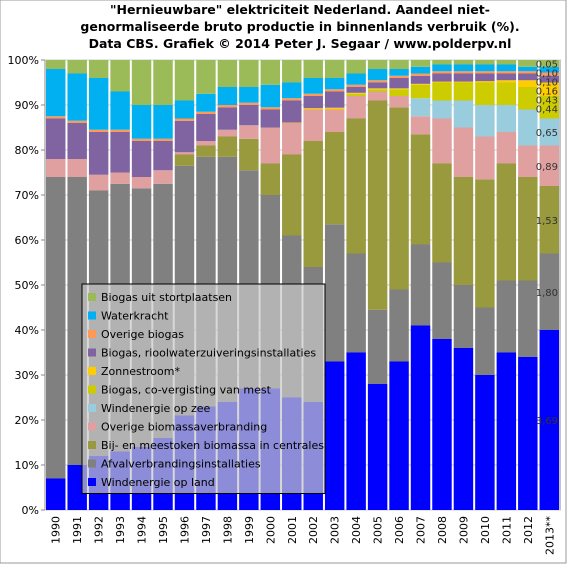 This screenshot has height=568, width=567. What do you see at coordinates (158, 482) in the screenshot?
I see `legend-label: Windenergie op land` at bounding box center [158, 482].